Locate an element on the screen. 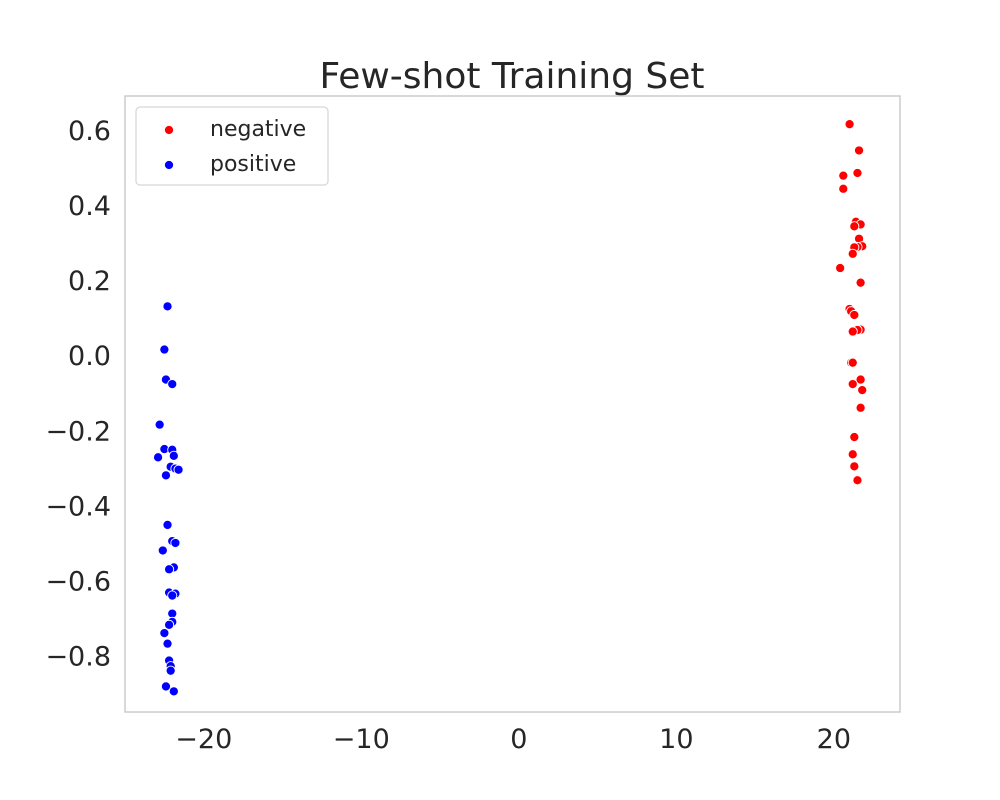 The image size is (1000, 800). legend-label-negative: negative is located at coordinates (258, 129).